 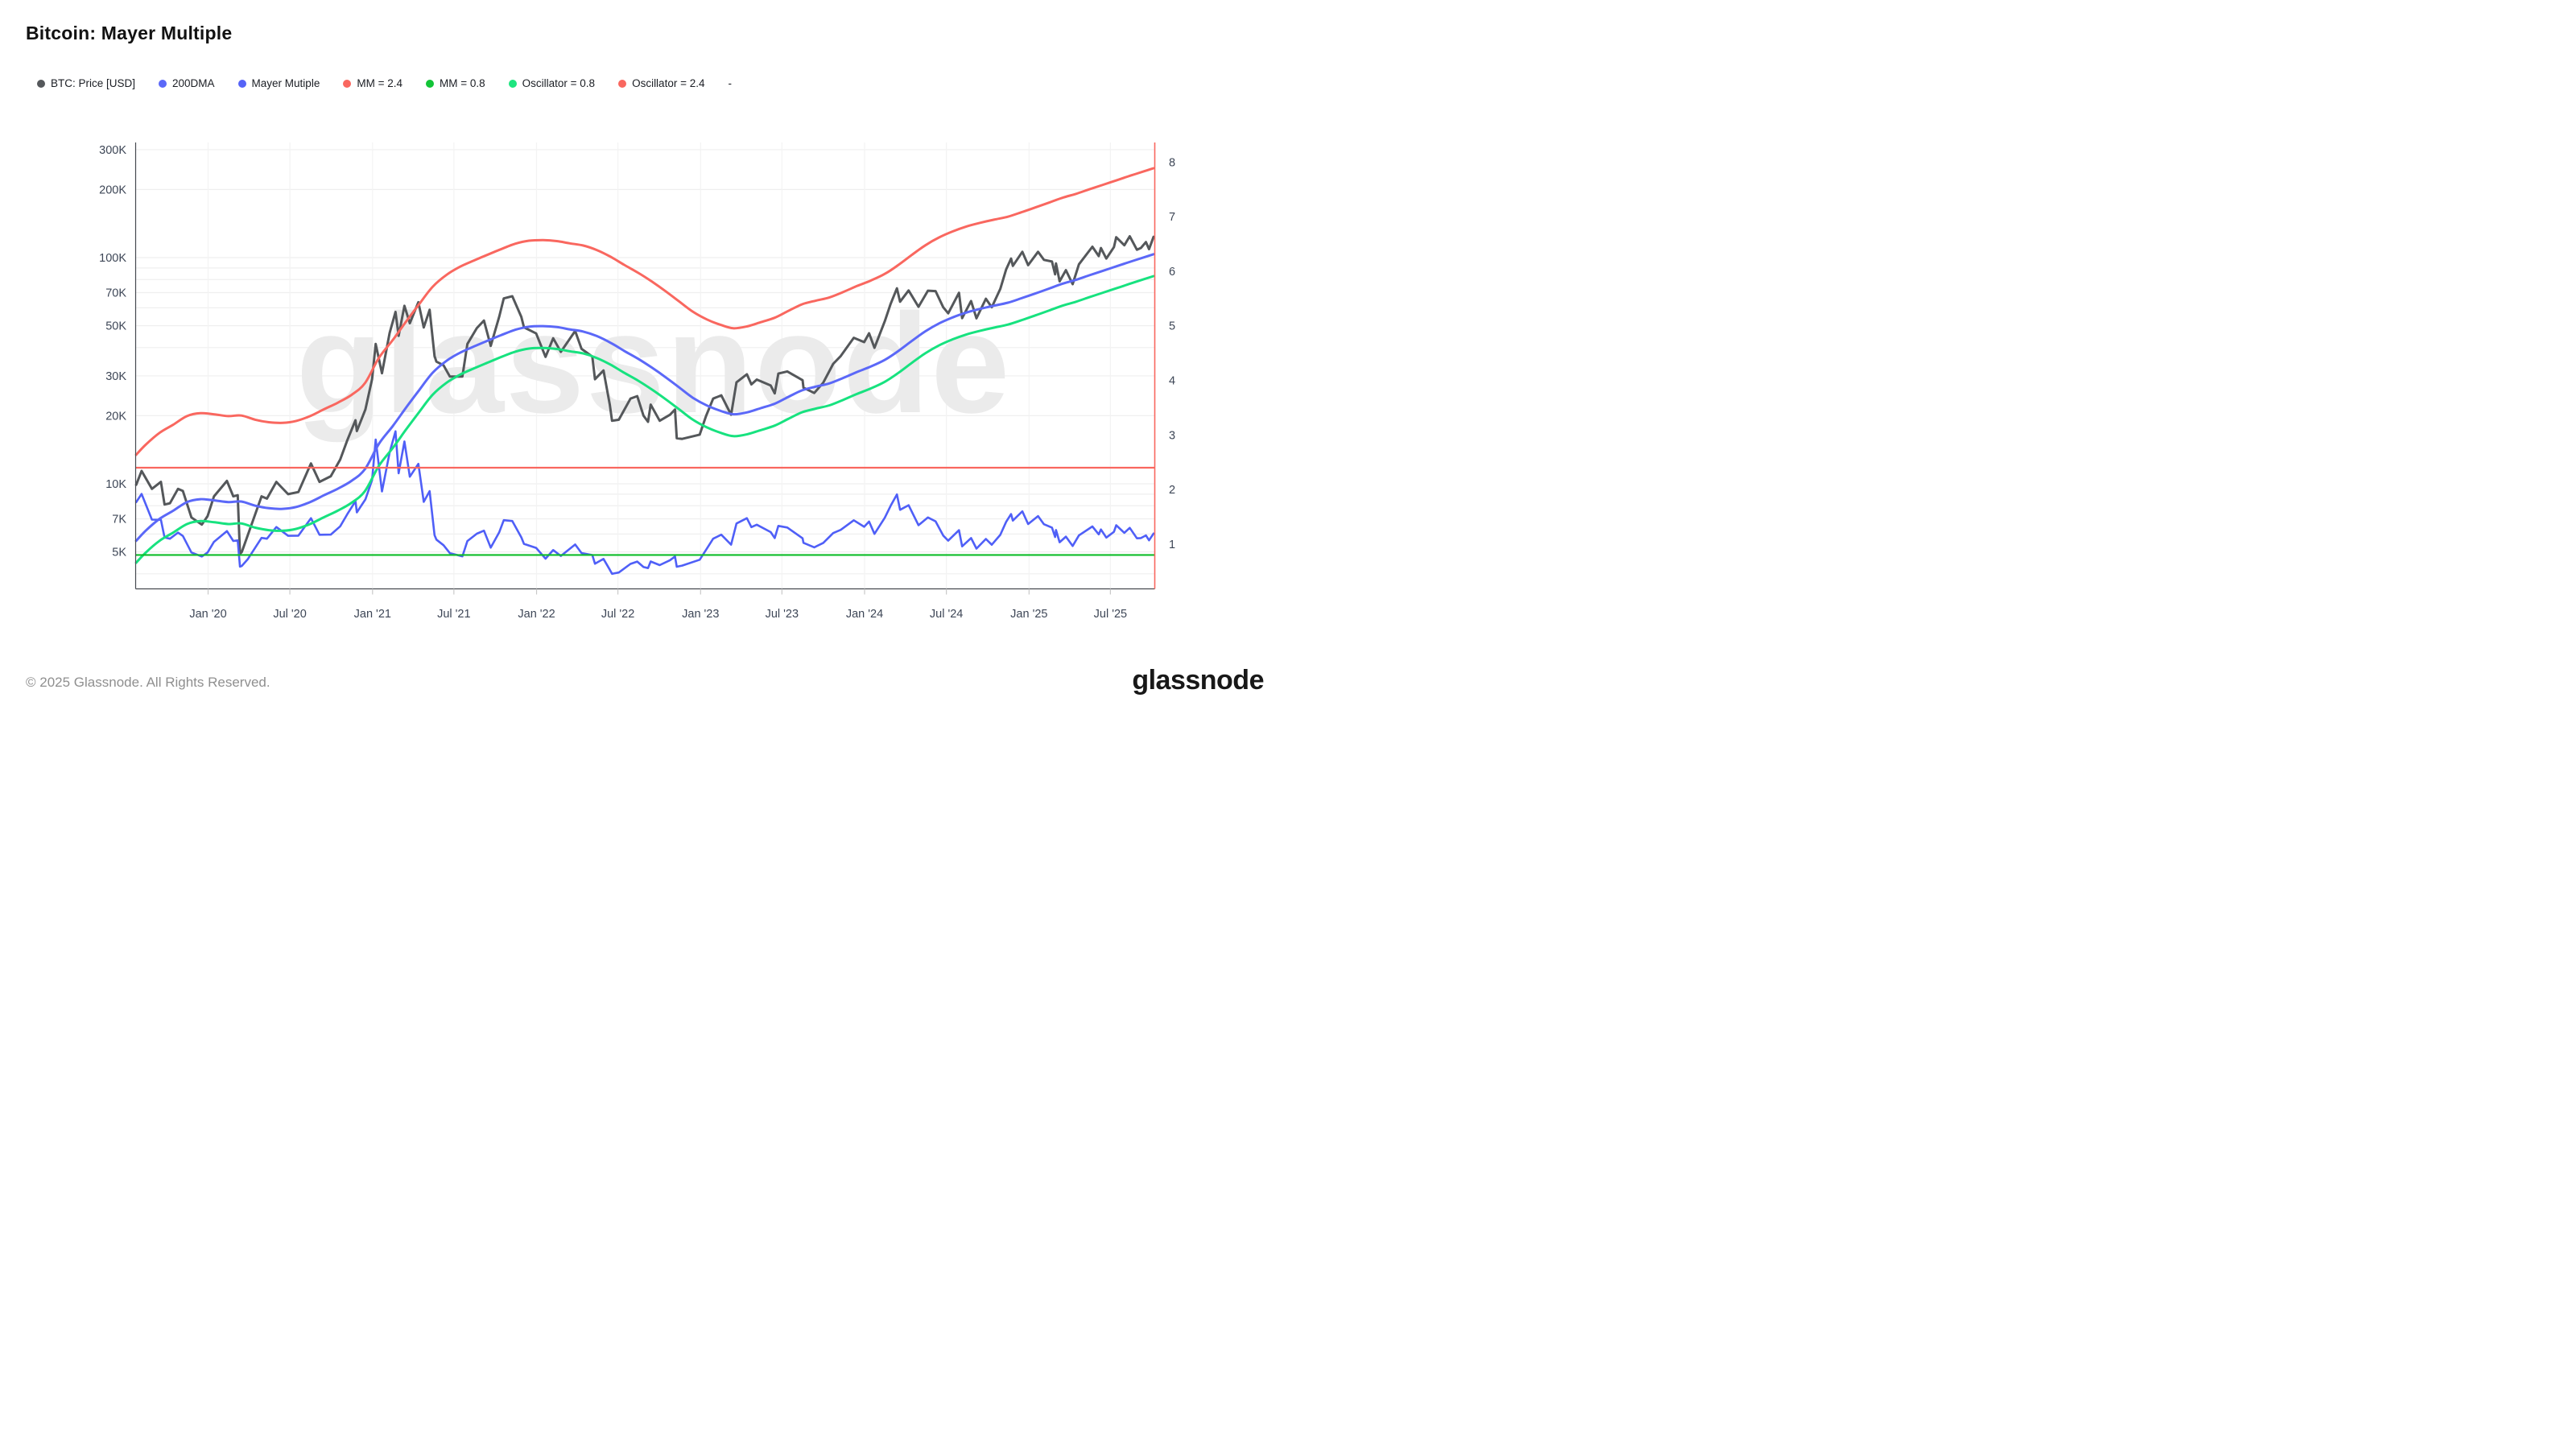 What do you see at coordinates (1110, 614) in the screenshot?
I see `x-axis-label: Jul '25` at bounding box center [1110, 614].